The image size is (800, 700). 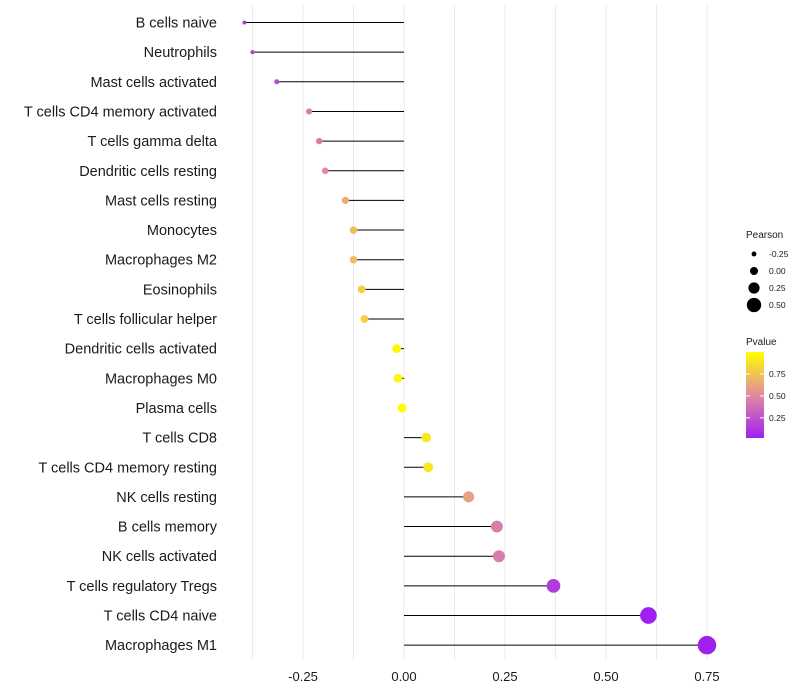 What do you see at coordinates (777, 418) in the screenshot?
I see `color-legend-label: 0.25` at bounding box center [777, 418].